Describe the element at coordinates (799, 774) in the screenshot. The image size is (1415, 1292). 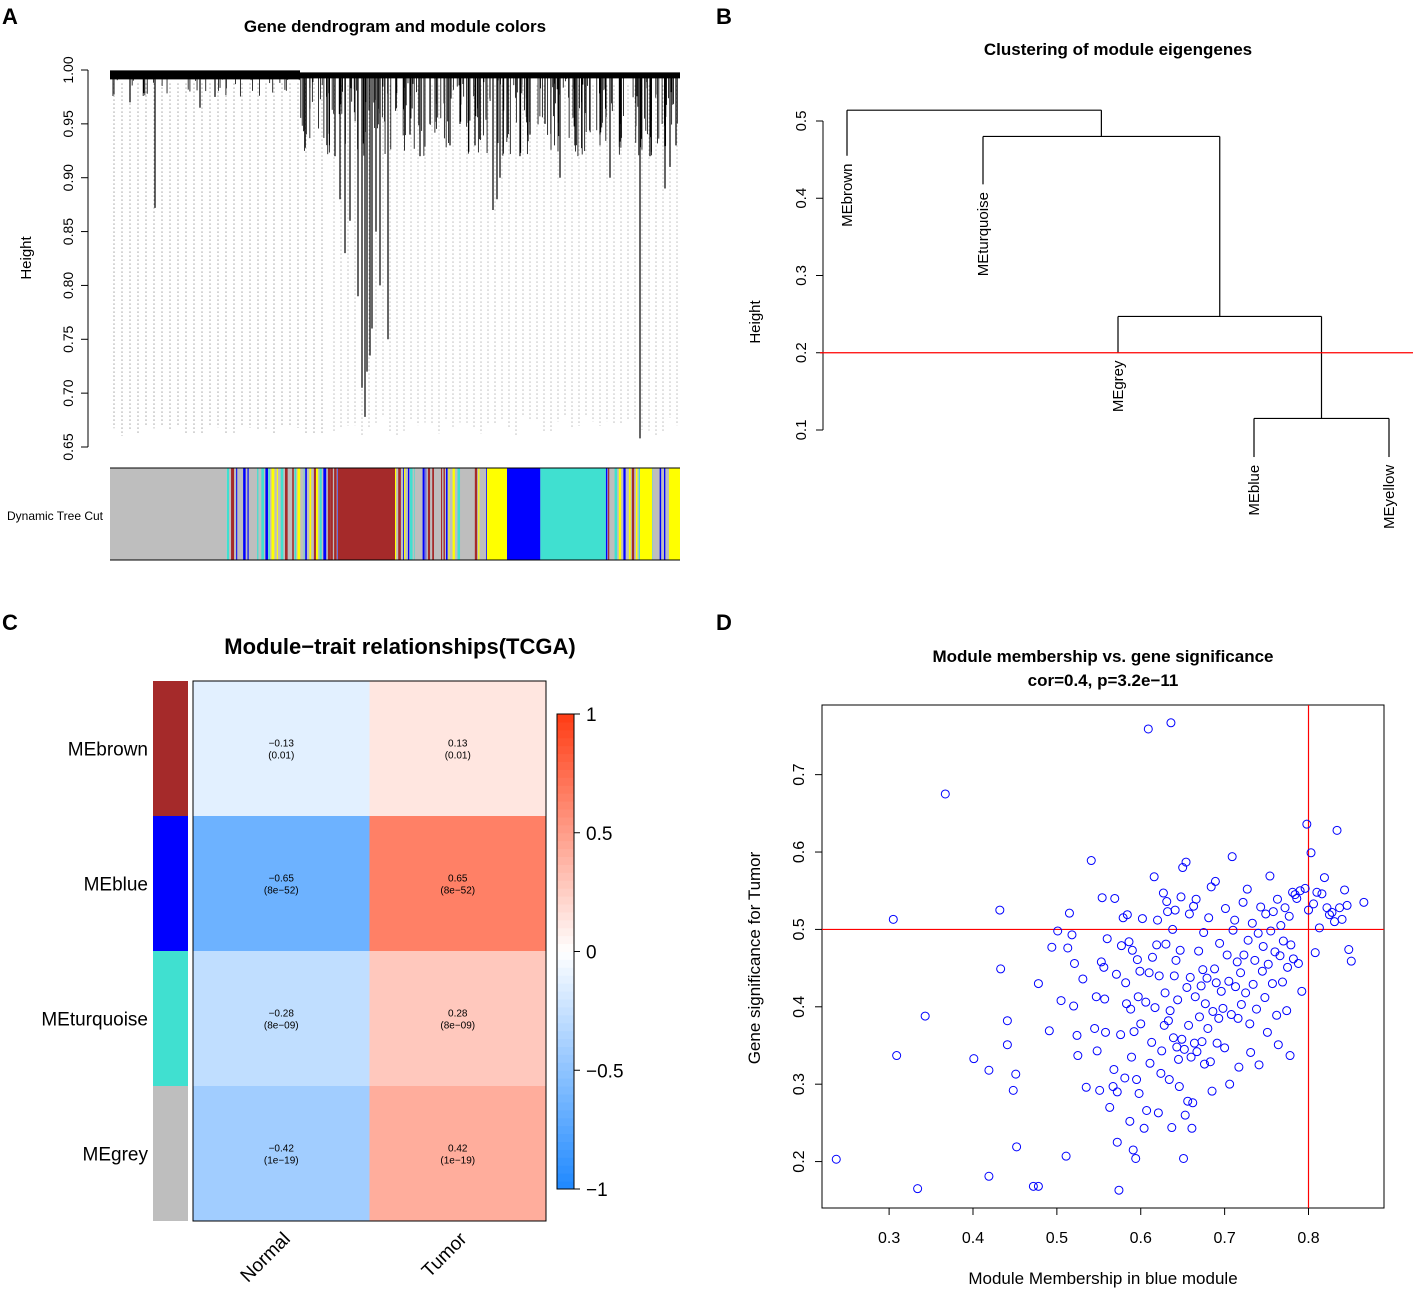
I see `y-tick-label: 0.7` at that location.